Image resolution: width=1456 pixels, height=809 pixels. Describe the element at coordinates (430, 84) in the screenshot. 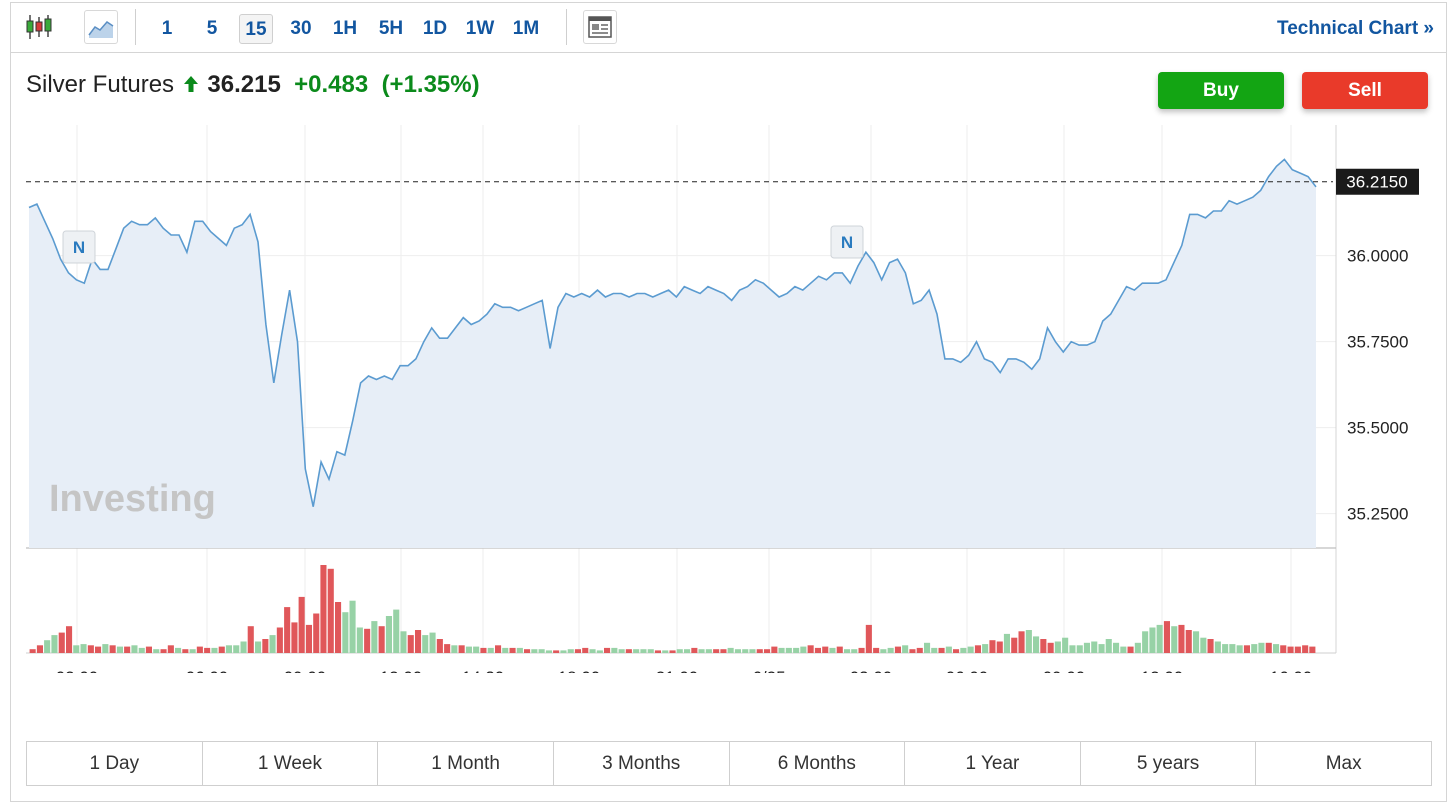

I see `price-change-percent: (+1.35%)` at that location.